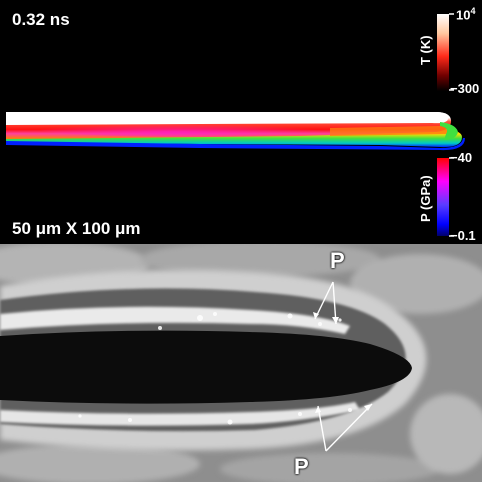 Image resolution: width=482 pixels, height=482 pixels. Describe the element at coordinates (206, 367) in the screenshot. I see `ablation-channel` at that location.